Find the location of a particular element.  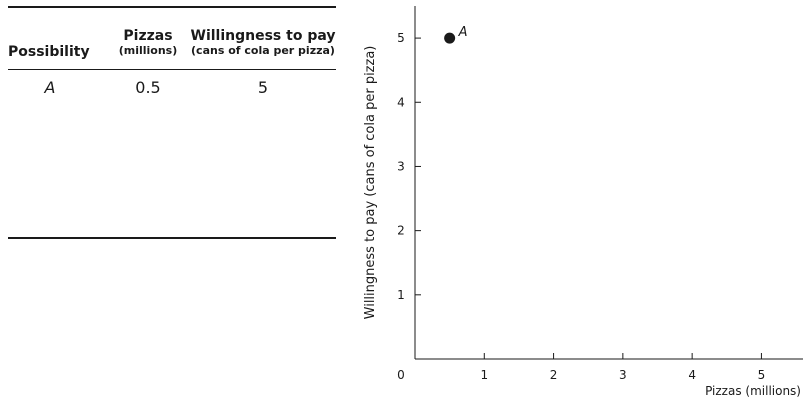

header-pizzas-unit: (millions) is located at coordinates (148, 50).